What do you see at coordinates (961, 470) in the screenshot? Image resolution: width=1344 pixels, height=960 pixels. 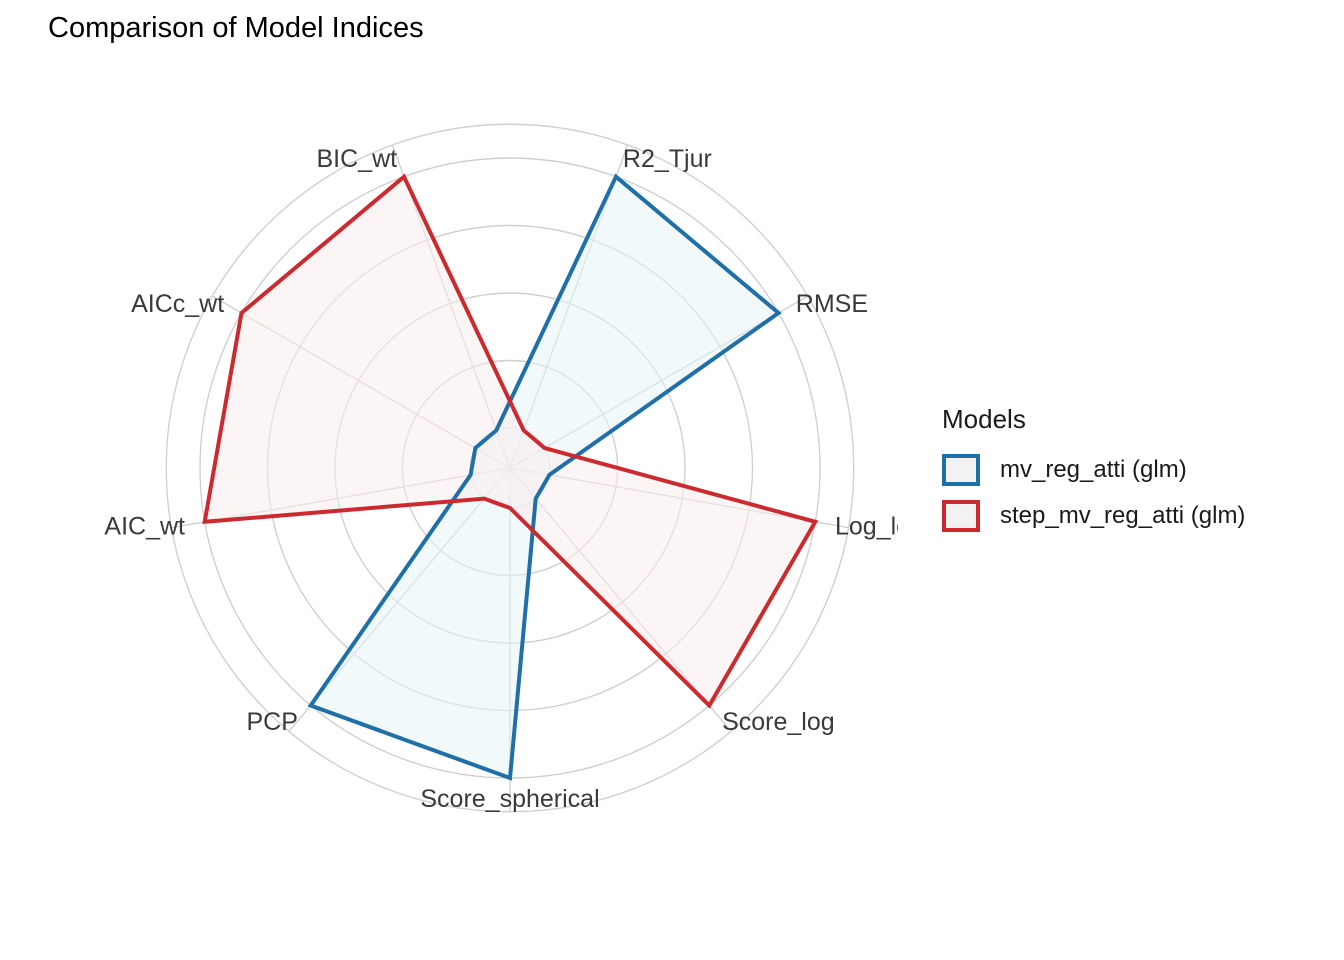 I see `legend-key-mv-reg-atti` at bounding box center [961, 470].